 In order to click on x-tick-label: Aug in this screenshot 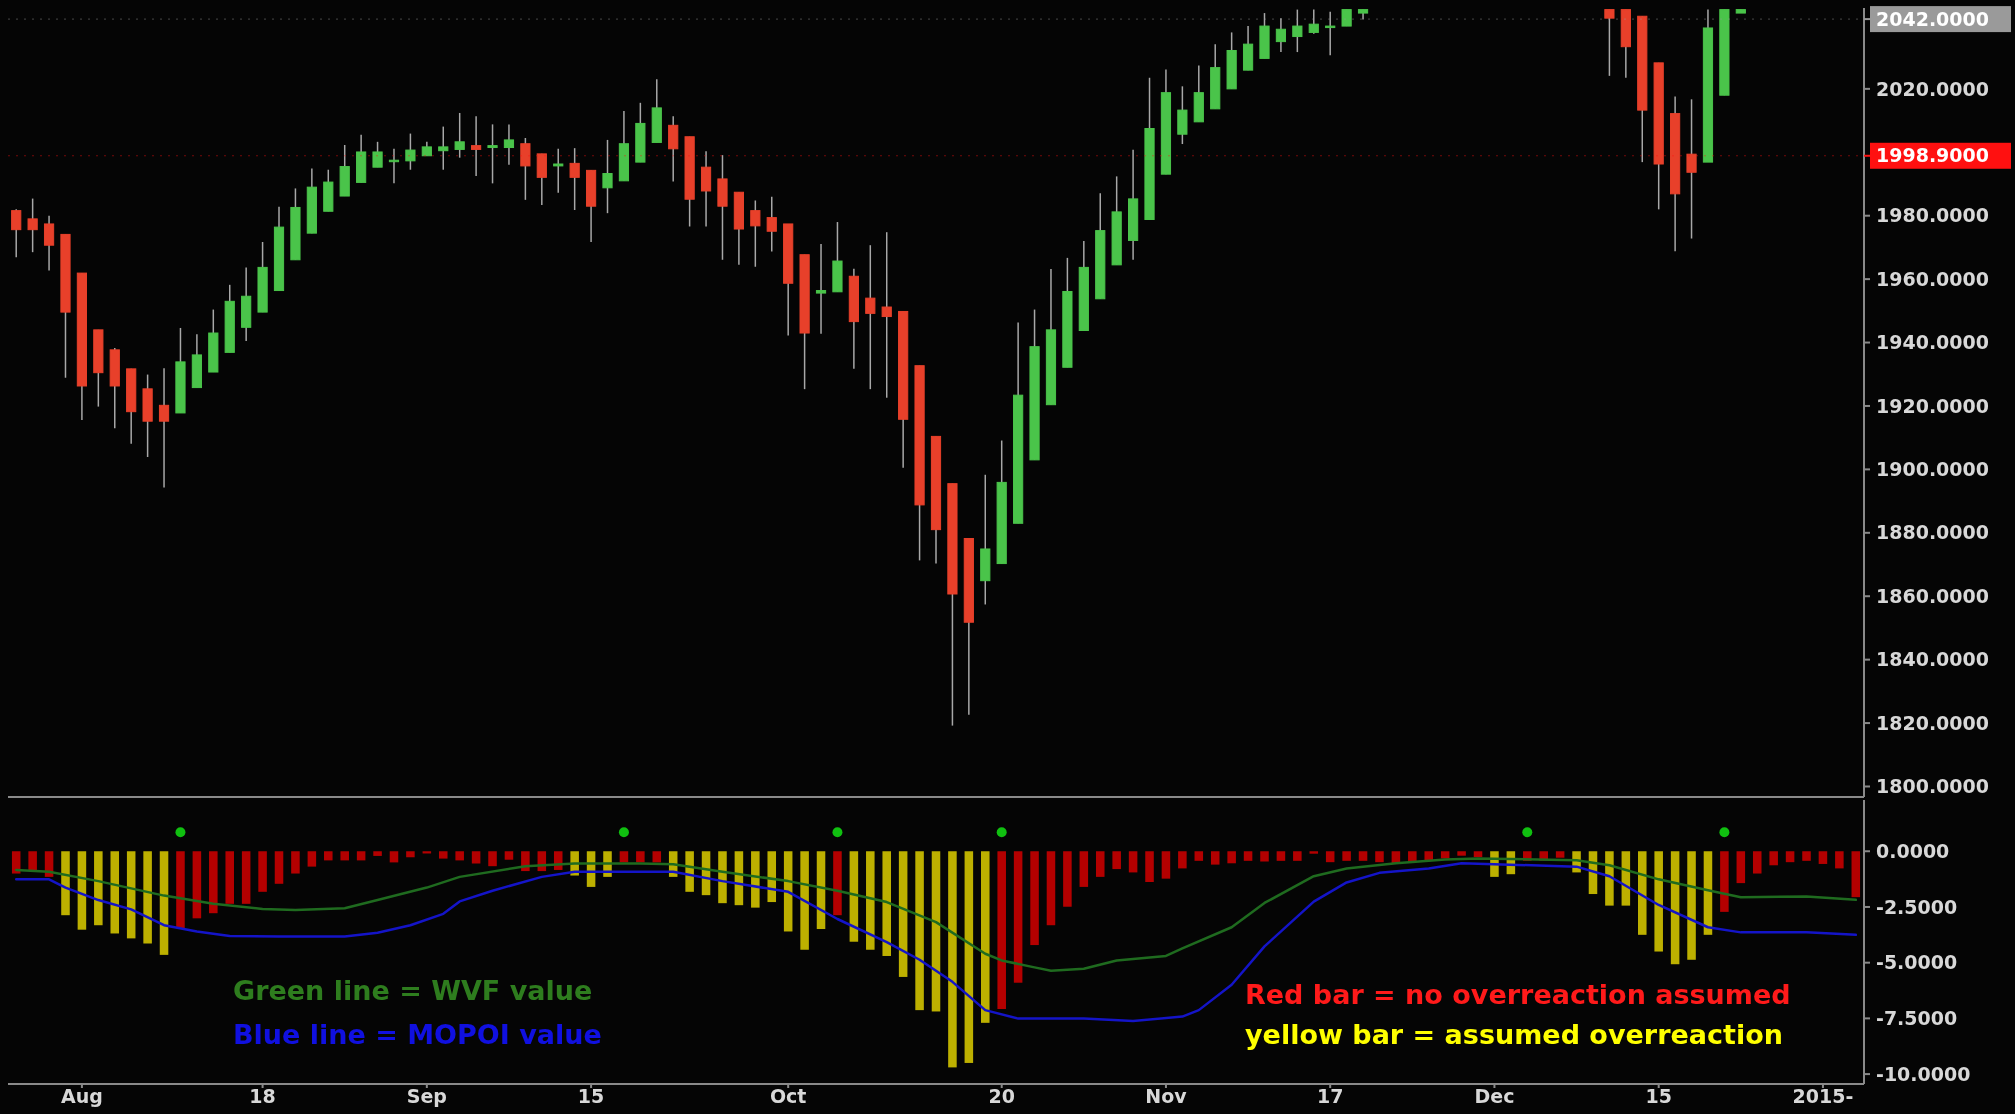, I will do `click(81, 1096)`.